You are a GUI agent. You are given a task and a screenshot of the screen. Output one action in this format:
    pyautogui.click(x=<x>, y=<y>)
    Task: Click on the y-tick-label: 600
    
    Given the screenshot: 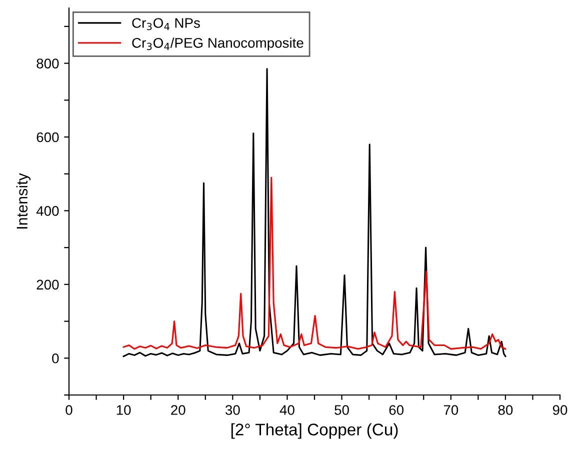 What is the action you would take?
    pyautogui.click(x=47, y=137)
    